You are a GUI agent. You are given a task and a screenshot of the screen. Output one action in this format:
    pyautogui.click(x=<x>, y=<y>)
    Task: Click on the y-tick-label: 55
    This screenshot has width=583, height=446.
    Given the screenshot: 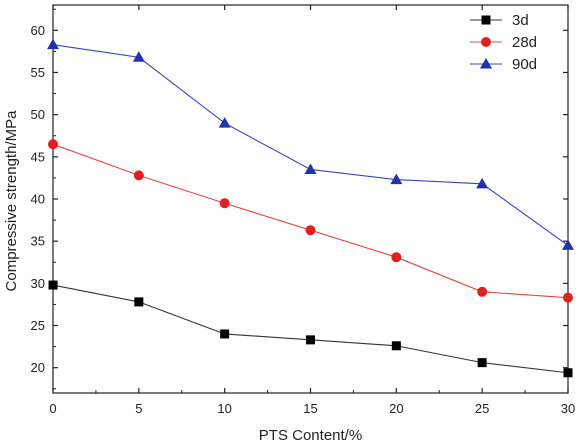 What is the action you would take?
    pyautogui.click(x=38, y=72)
    